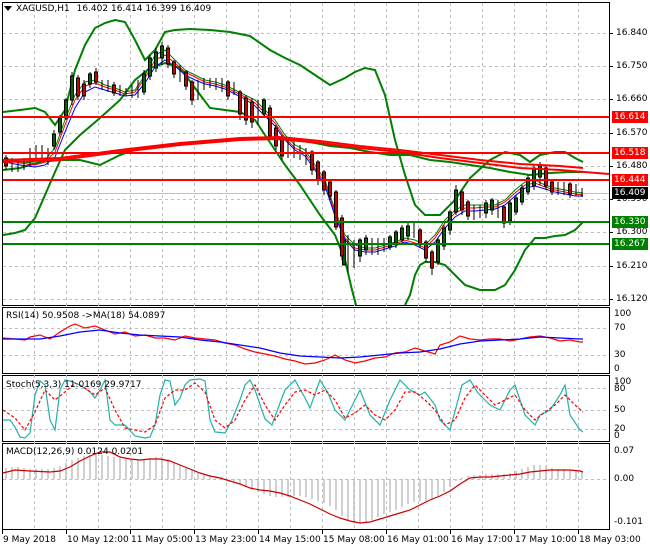 The width and height of the screenshot is (650, 550). Describe the element at coordinates (623, 382) in the screenshot. I see `stoch-axis-label: 100` at that location.